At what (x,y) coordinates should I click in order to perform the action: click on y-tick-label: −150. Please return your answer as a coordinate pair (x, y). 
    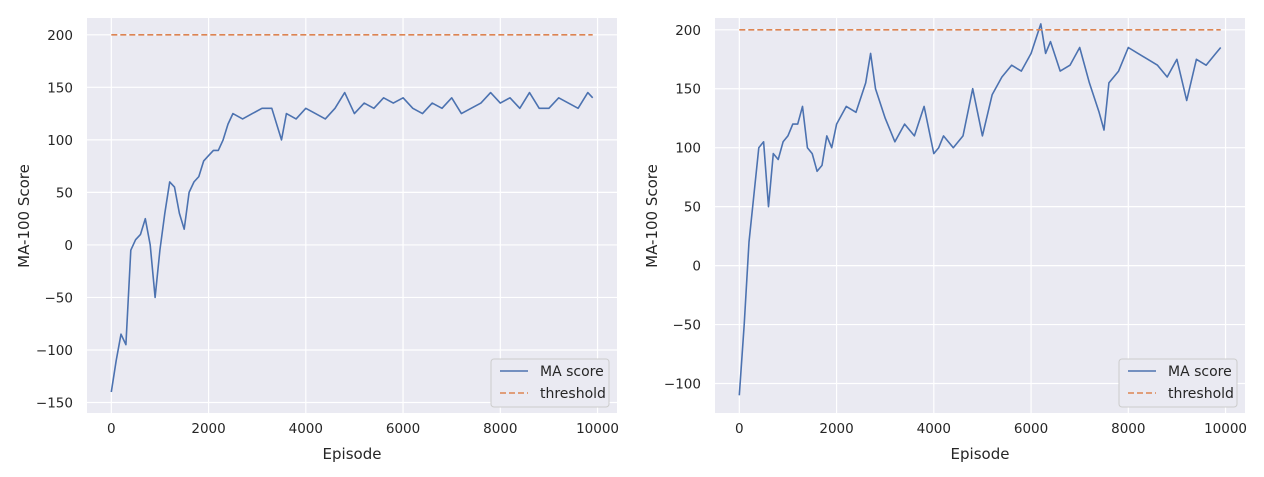
    Looking at the image, I should click on (54, 403).